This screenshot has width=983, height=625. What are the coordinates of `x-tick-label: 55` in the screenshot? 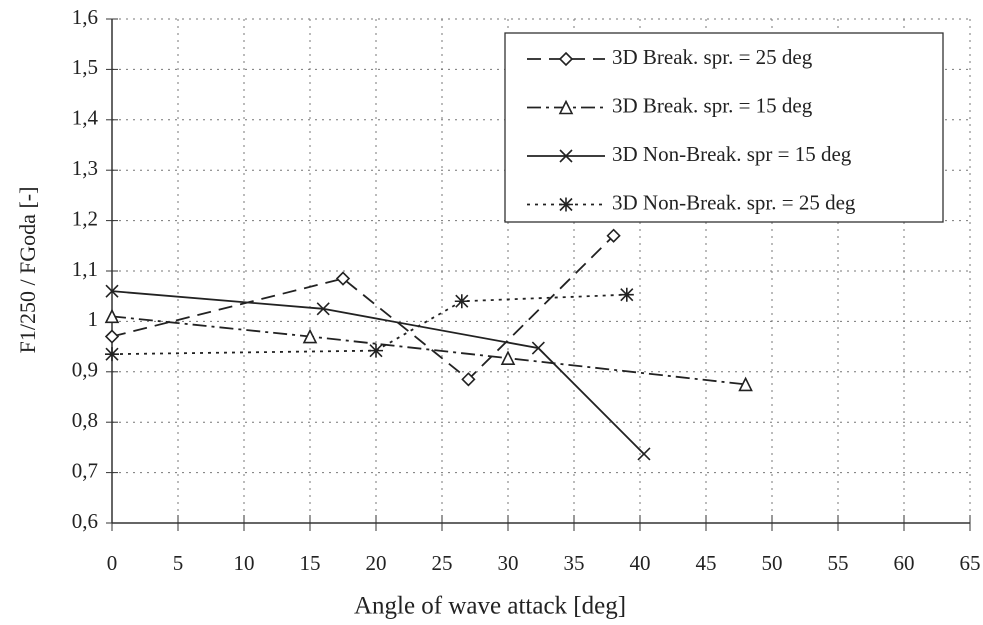 It's located at (838, 563).